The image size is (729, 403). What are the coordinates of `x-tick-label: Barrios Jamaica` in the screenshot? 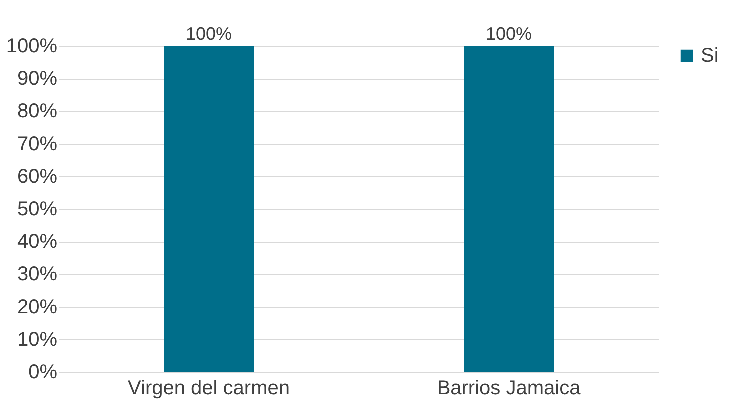 It's located at (509, 389).